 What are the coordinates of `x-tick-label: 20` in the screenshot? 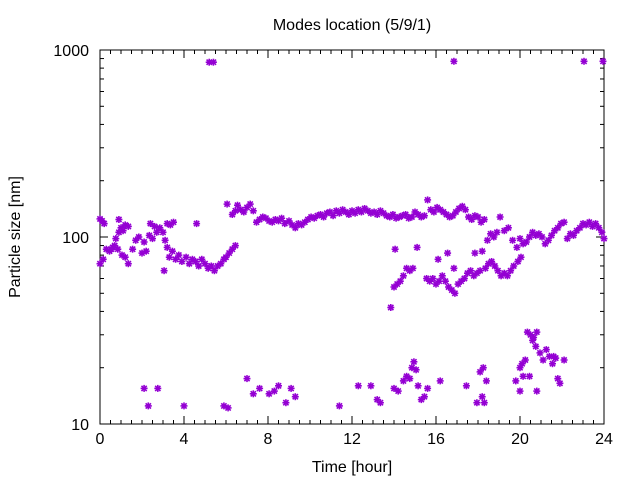 It's located at (520, 439).